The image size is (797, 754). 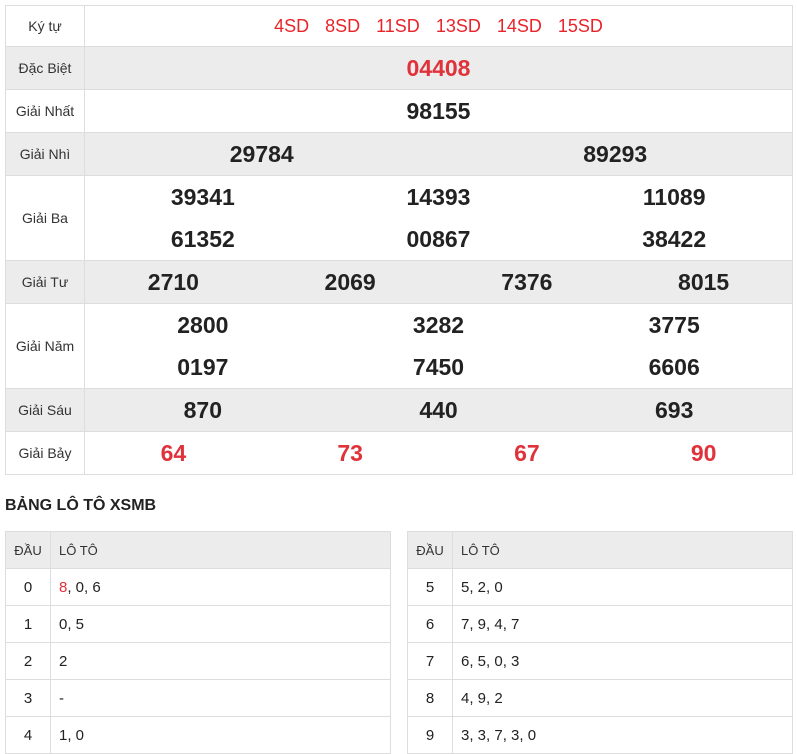 I want to click on number: 6606, so click(x=674, y=367).